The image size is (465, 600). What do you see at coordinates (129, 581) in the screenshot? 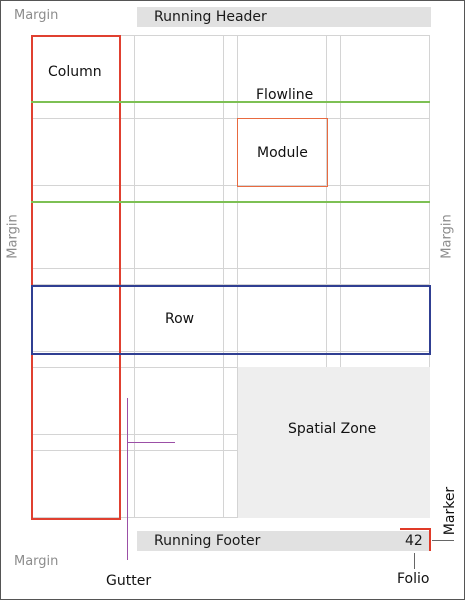
I see `gutter-label: Gutter` at bounding box center [129, 581].